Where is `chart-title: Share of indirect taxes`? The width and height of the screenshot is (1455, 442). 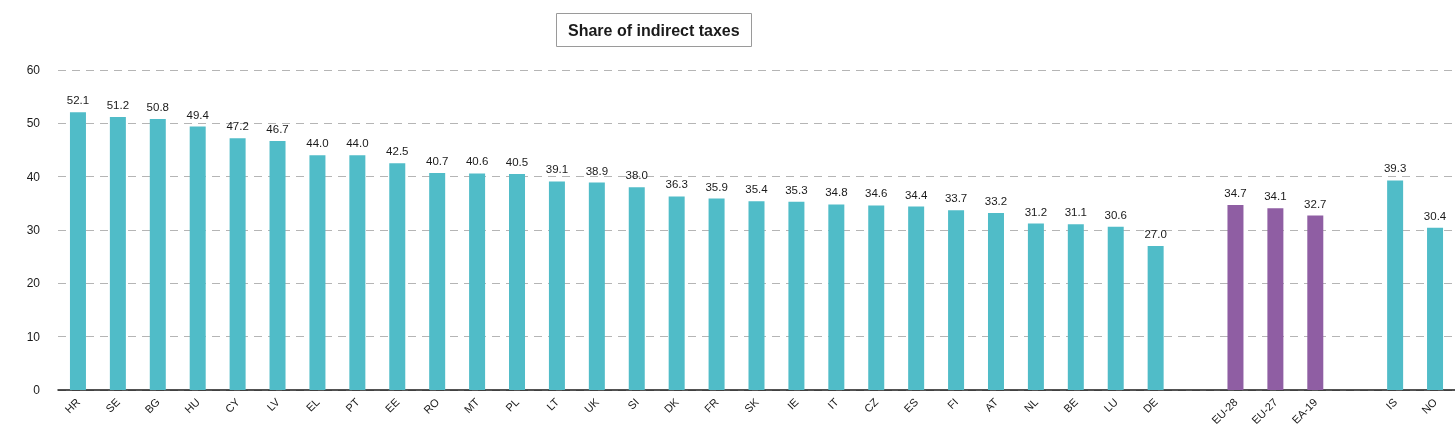
chart-title: Share of indirect taxes is located at coordinates (654, 30).